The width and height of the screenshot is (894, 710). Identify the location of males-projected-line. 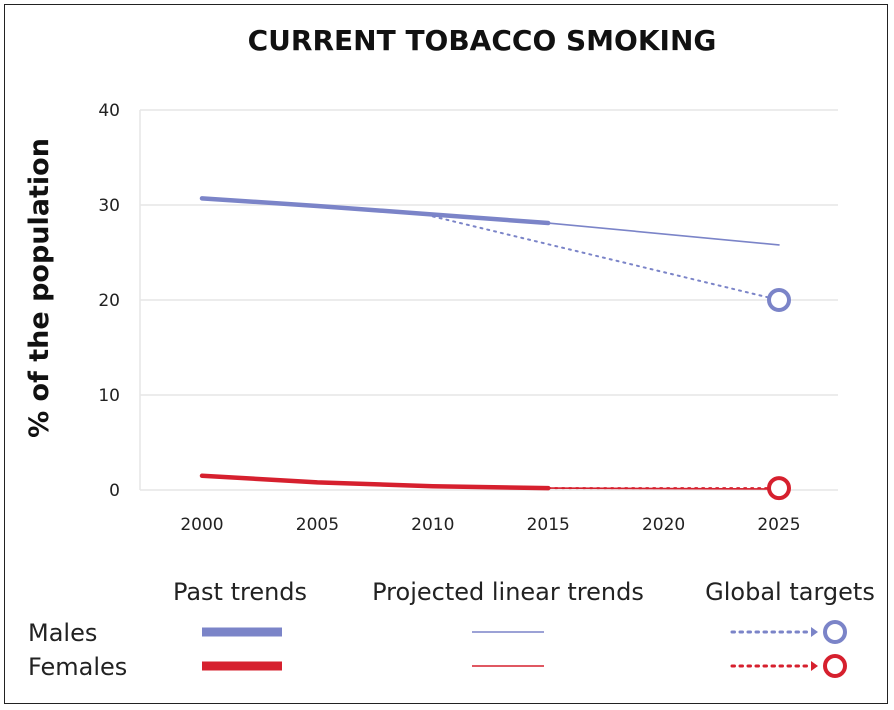
(663, 234).